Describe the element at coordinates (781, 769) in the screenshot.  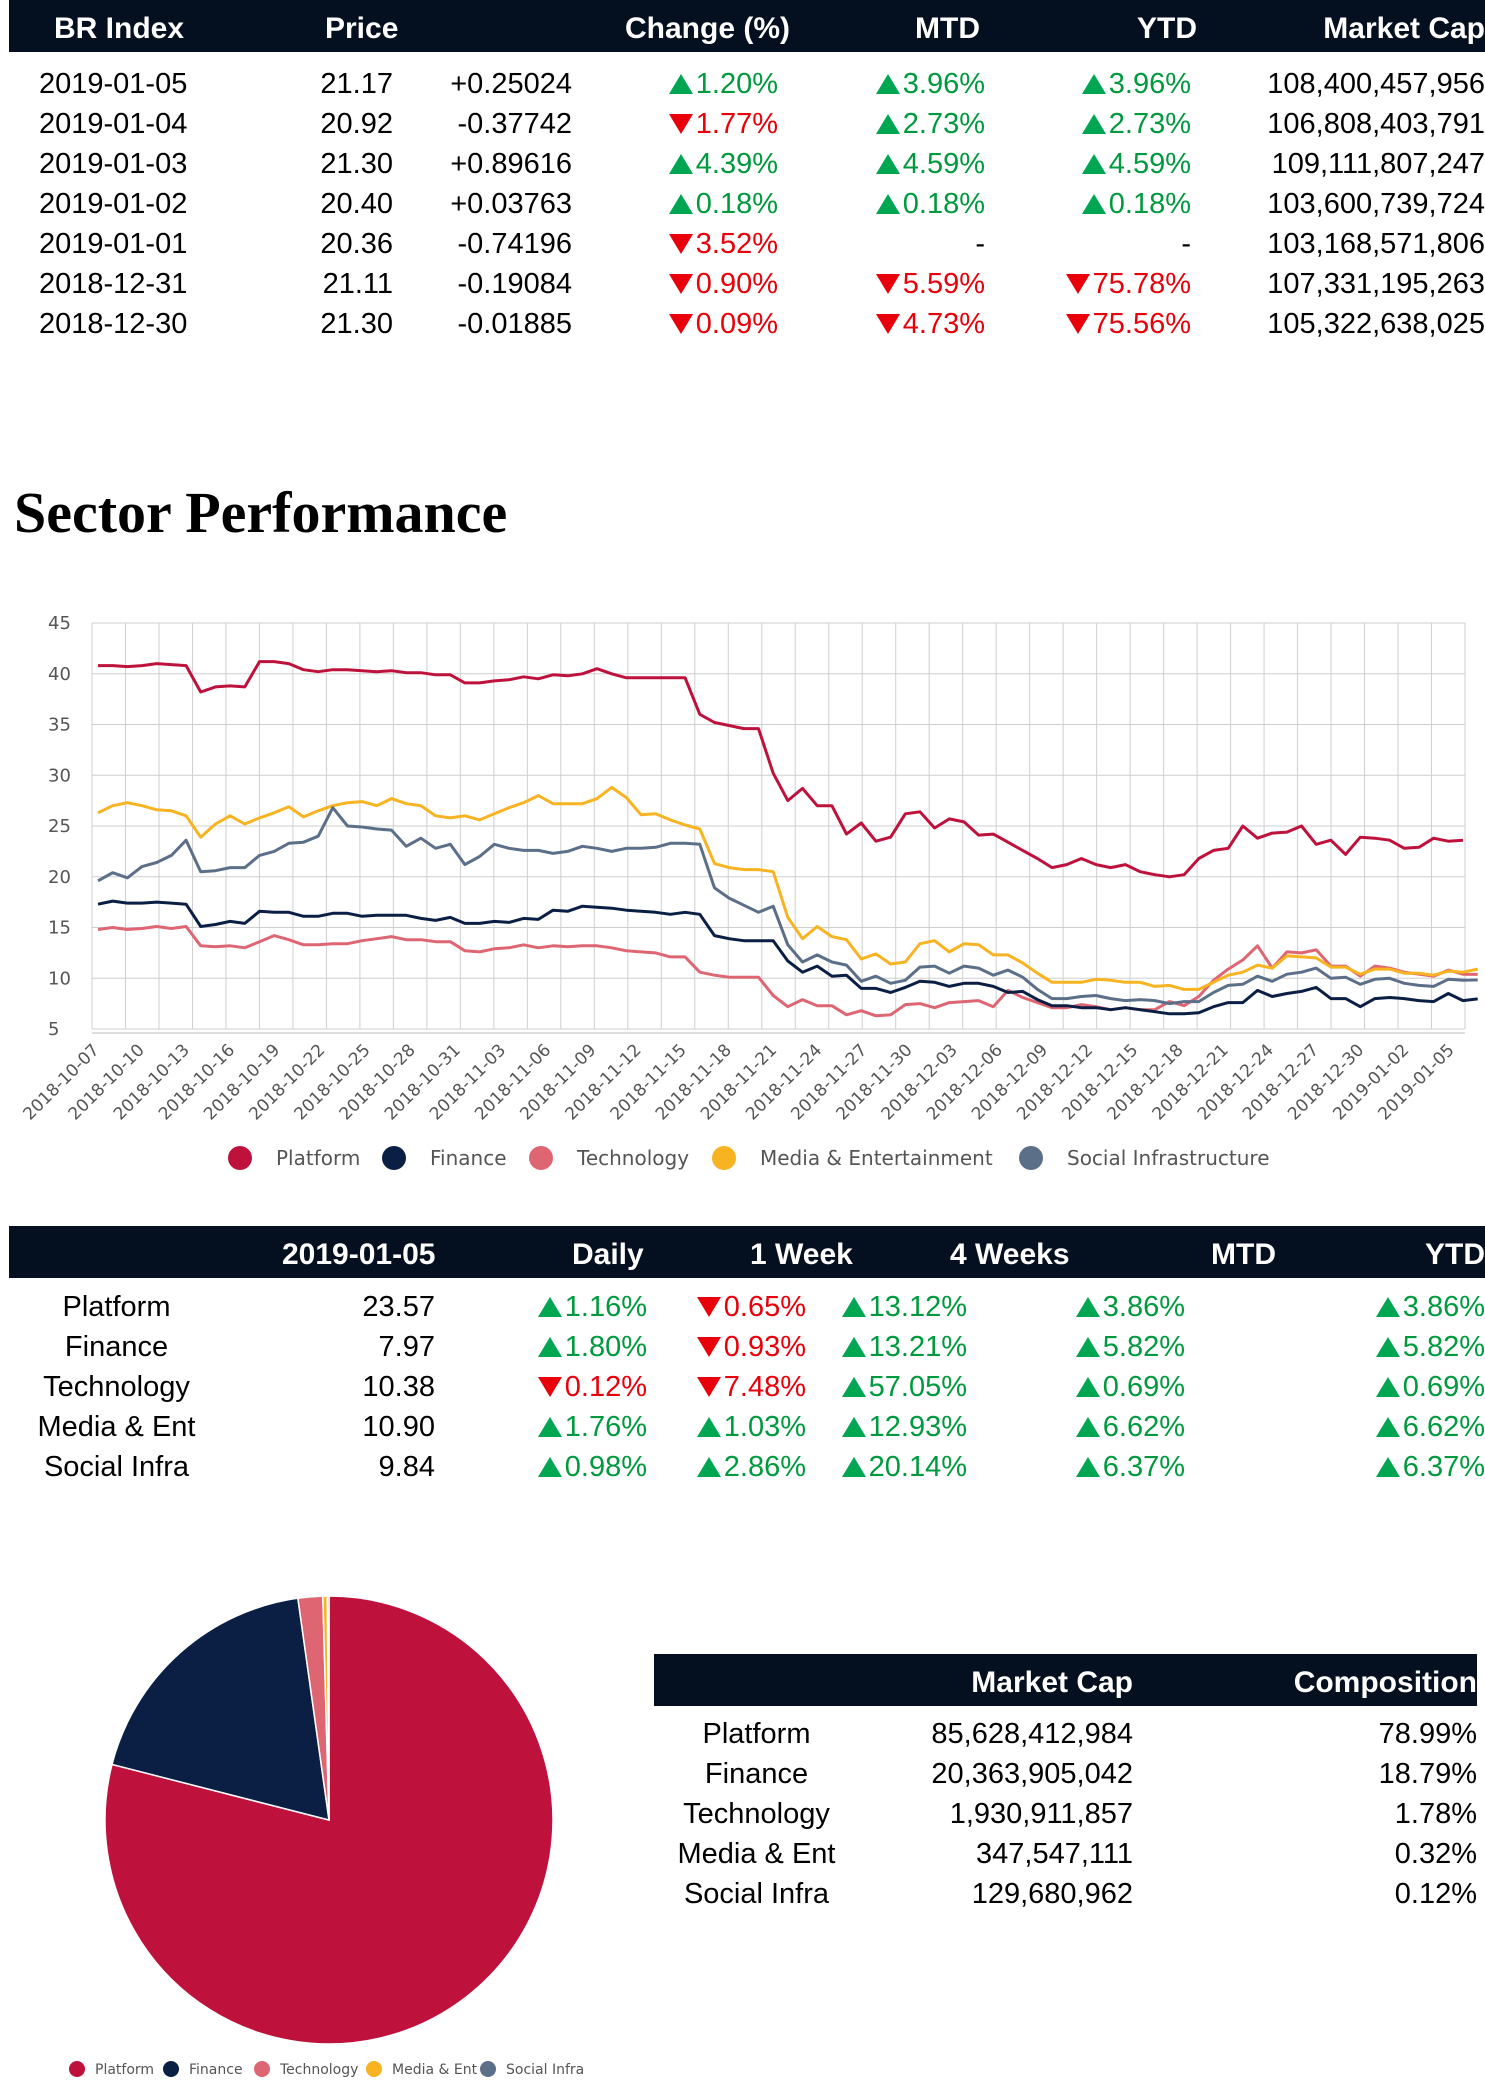
I see `series-line-platform` at that location.